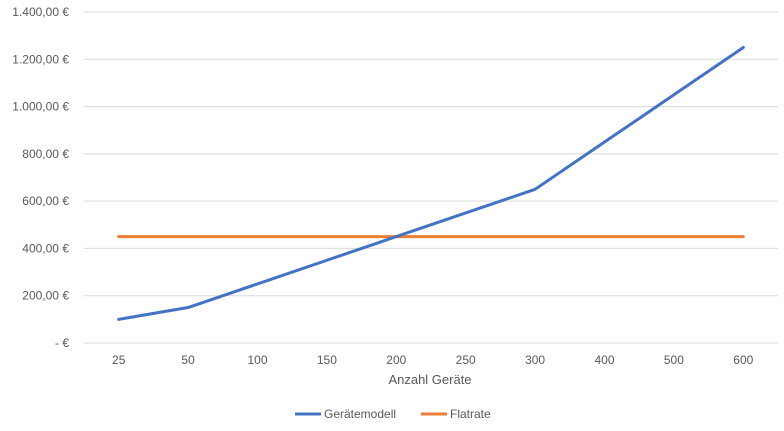 The width and height of the screenshot is (784, 431). What do you see at coordinates (674, 360) in the screenshot?
I see `x-tick-label: 500` at bounding box center [674, 360].